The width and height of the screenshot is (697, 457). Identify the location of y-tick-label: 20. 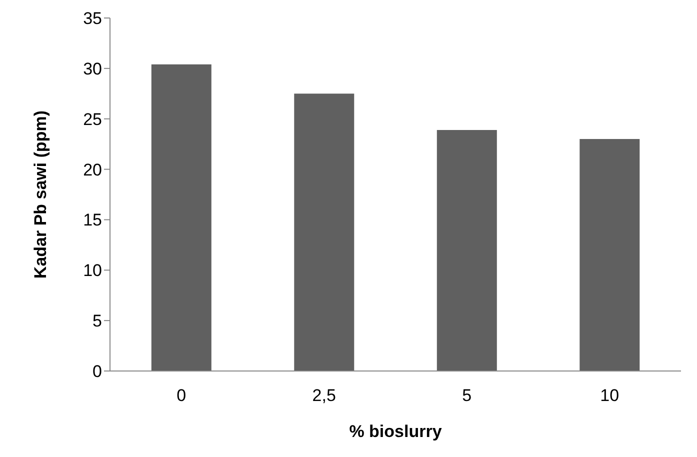
(92, 170).